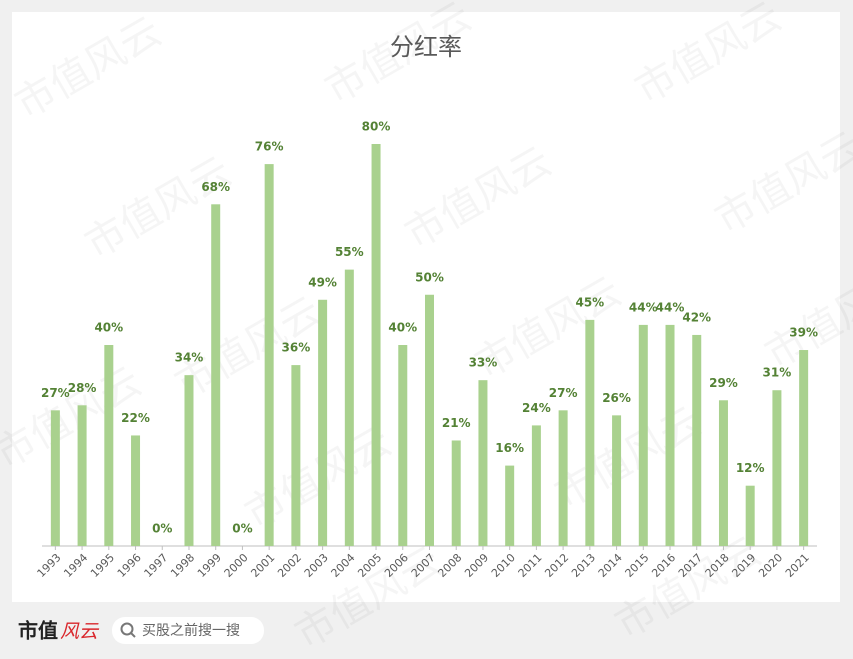 The image size is (853, 659). What do you see at coordinates (38, 631) in the screenshot?
I see `logo-main: 市值` at bounding box center [38, 631].